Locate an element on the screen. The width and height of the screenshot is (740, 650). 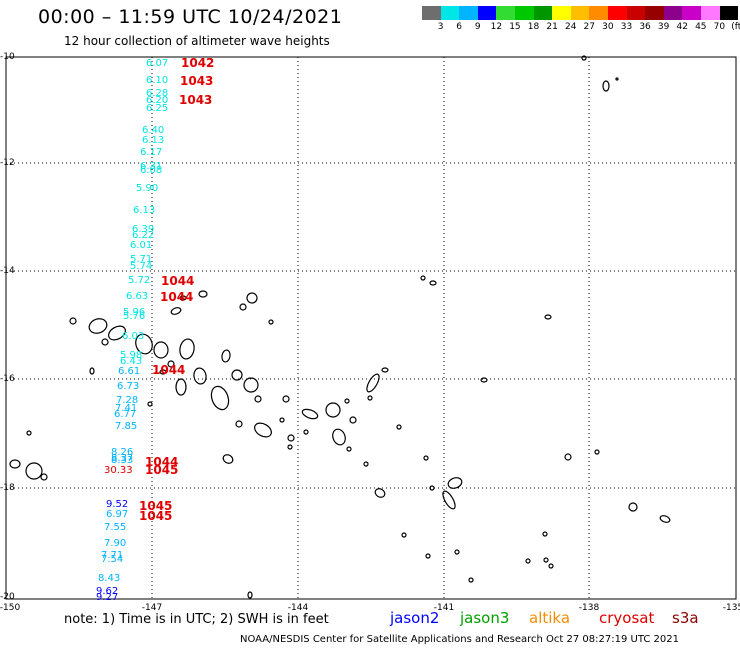
color-scale-label: 39 is located at coordinates (663, 27).